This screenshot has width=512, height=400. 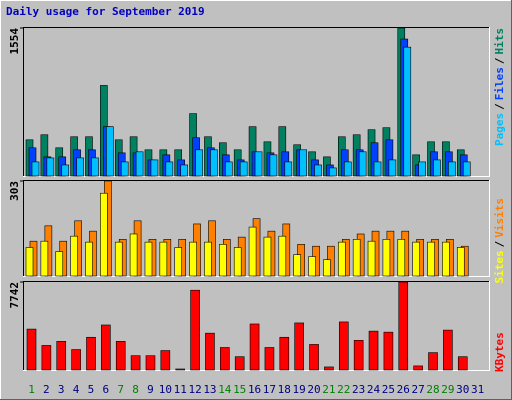 I want to click on legend: Sites / Visits, so click(x=499, y=241).